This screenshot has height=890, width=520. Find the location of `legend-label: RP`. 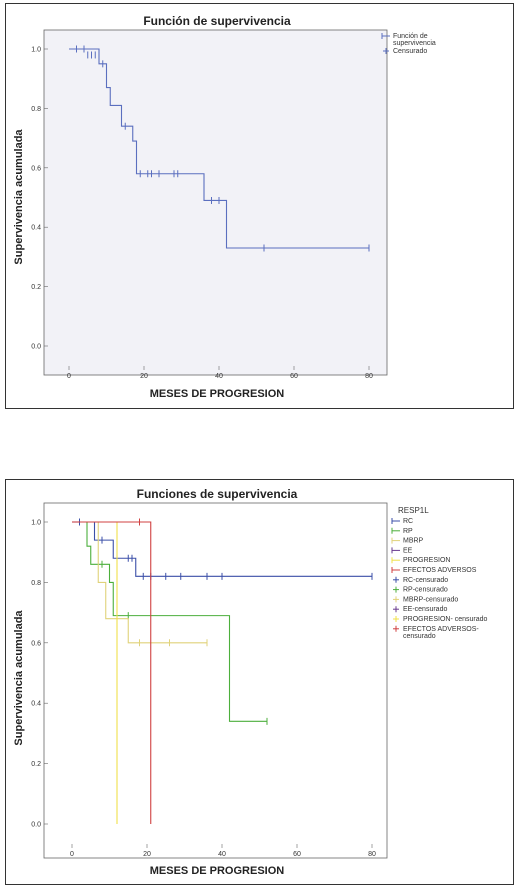

legend-label: RP is located at coordinates (408, 531).